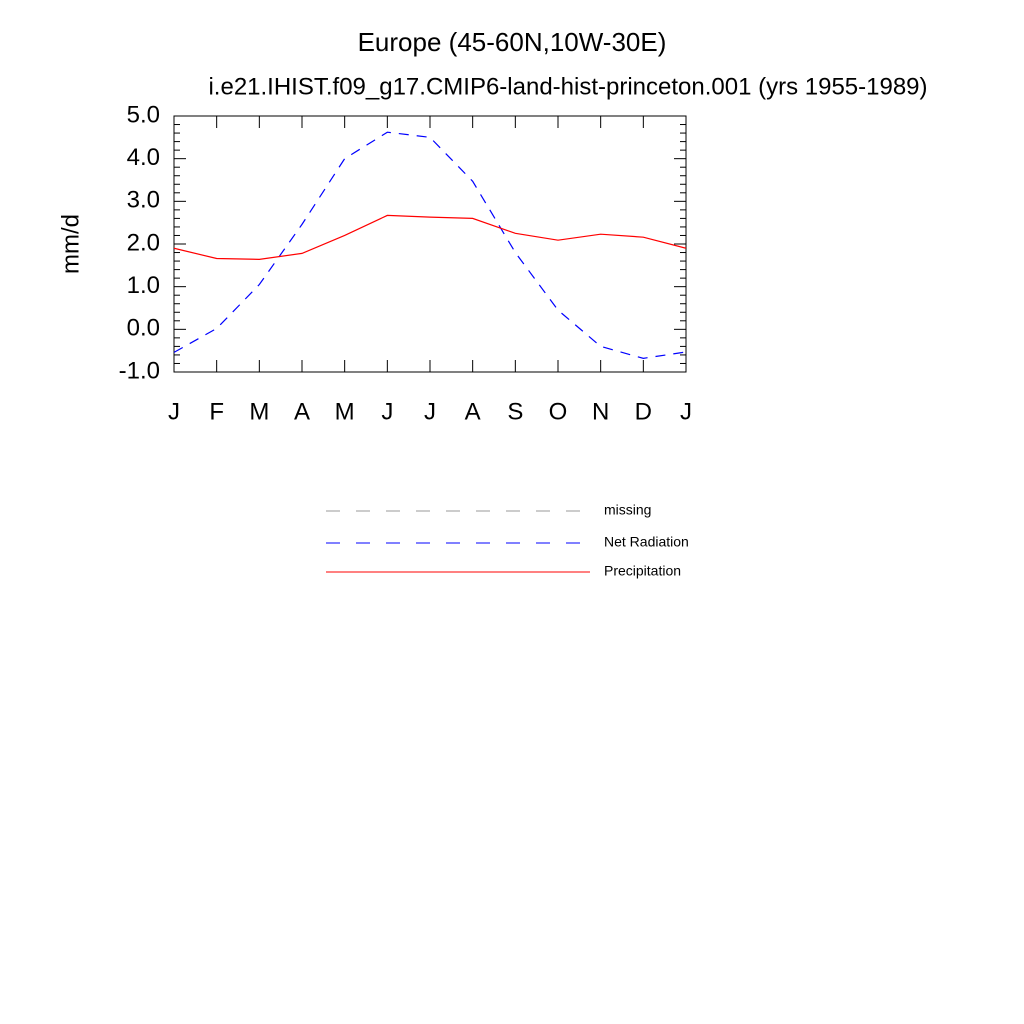 This screenshot has height=1024, width=1024. What do you see at coordinates (643, 411) in the screenshot?
I see `x-tick-label: D` at bounding box center [643, 411].